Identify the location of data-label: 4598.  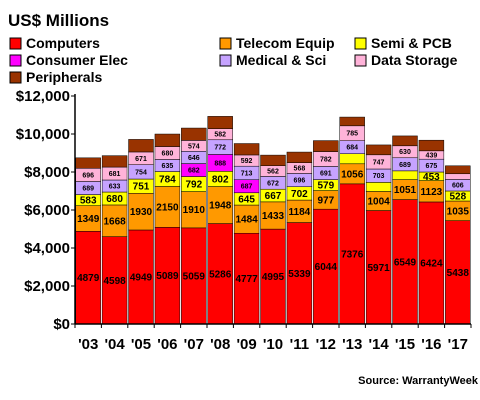
(114, 281).